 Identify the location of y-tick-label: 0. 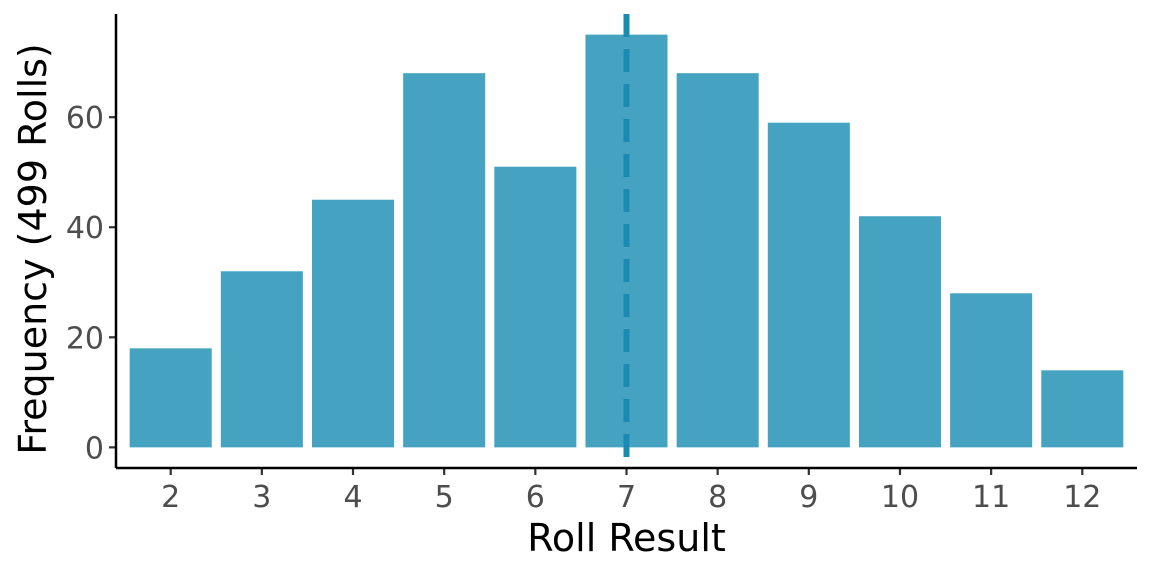
(94, 448).